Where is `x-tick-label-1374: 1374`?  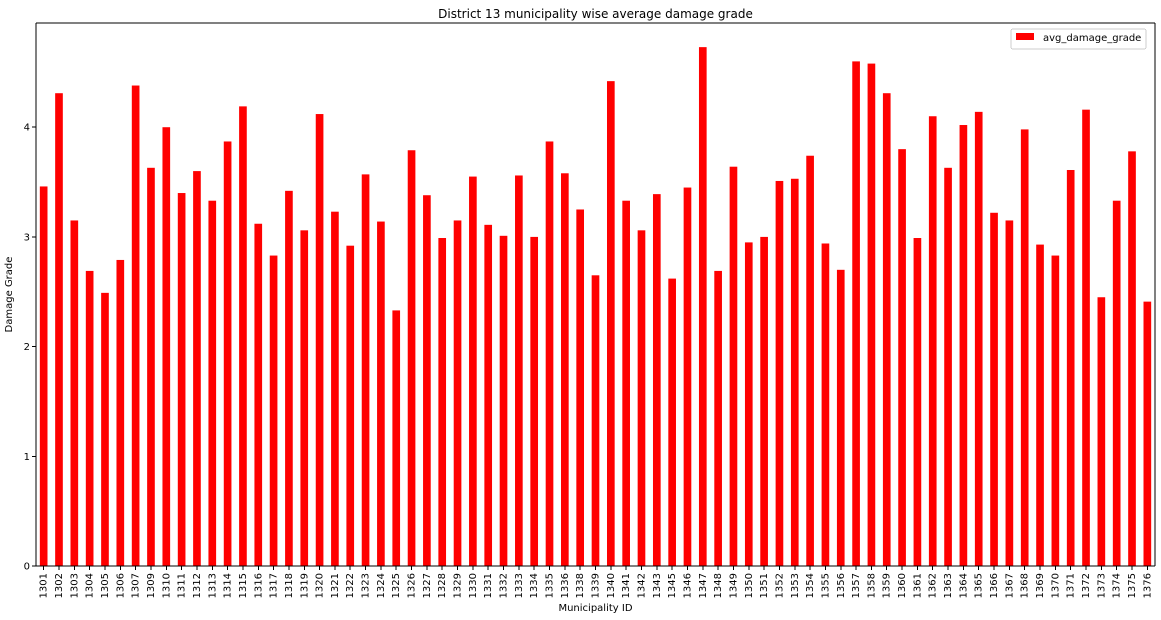 x-tick-label-1374: 1374 is located at coordinates (1117, 585).